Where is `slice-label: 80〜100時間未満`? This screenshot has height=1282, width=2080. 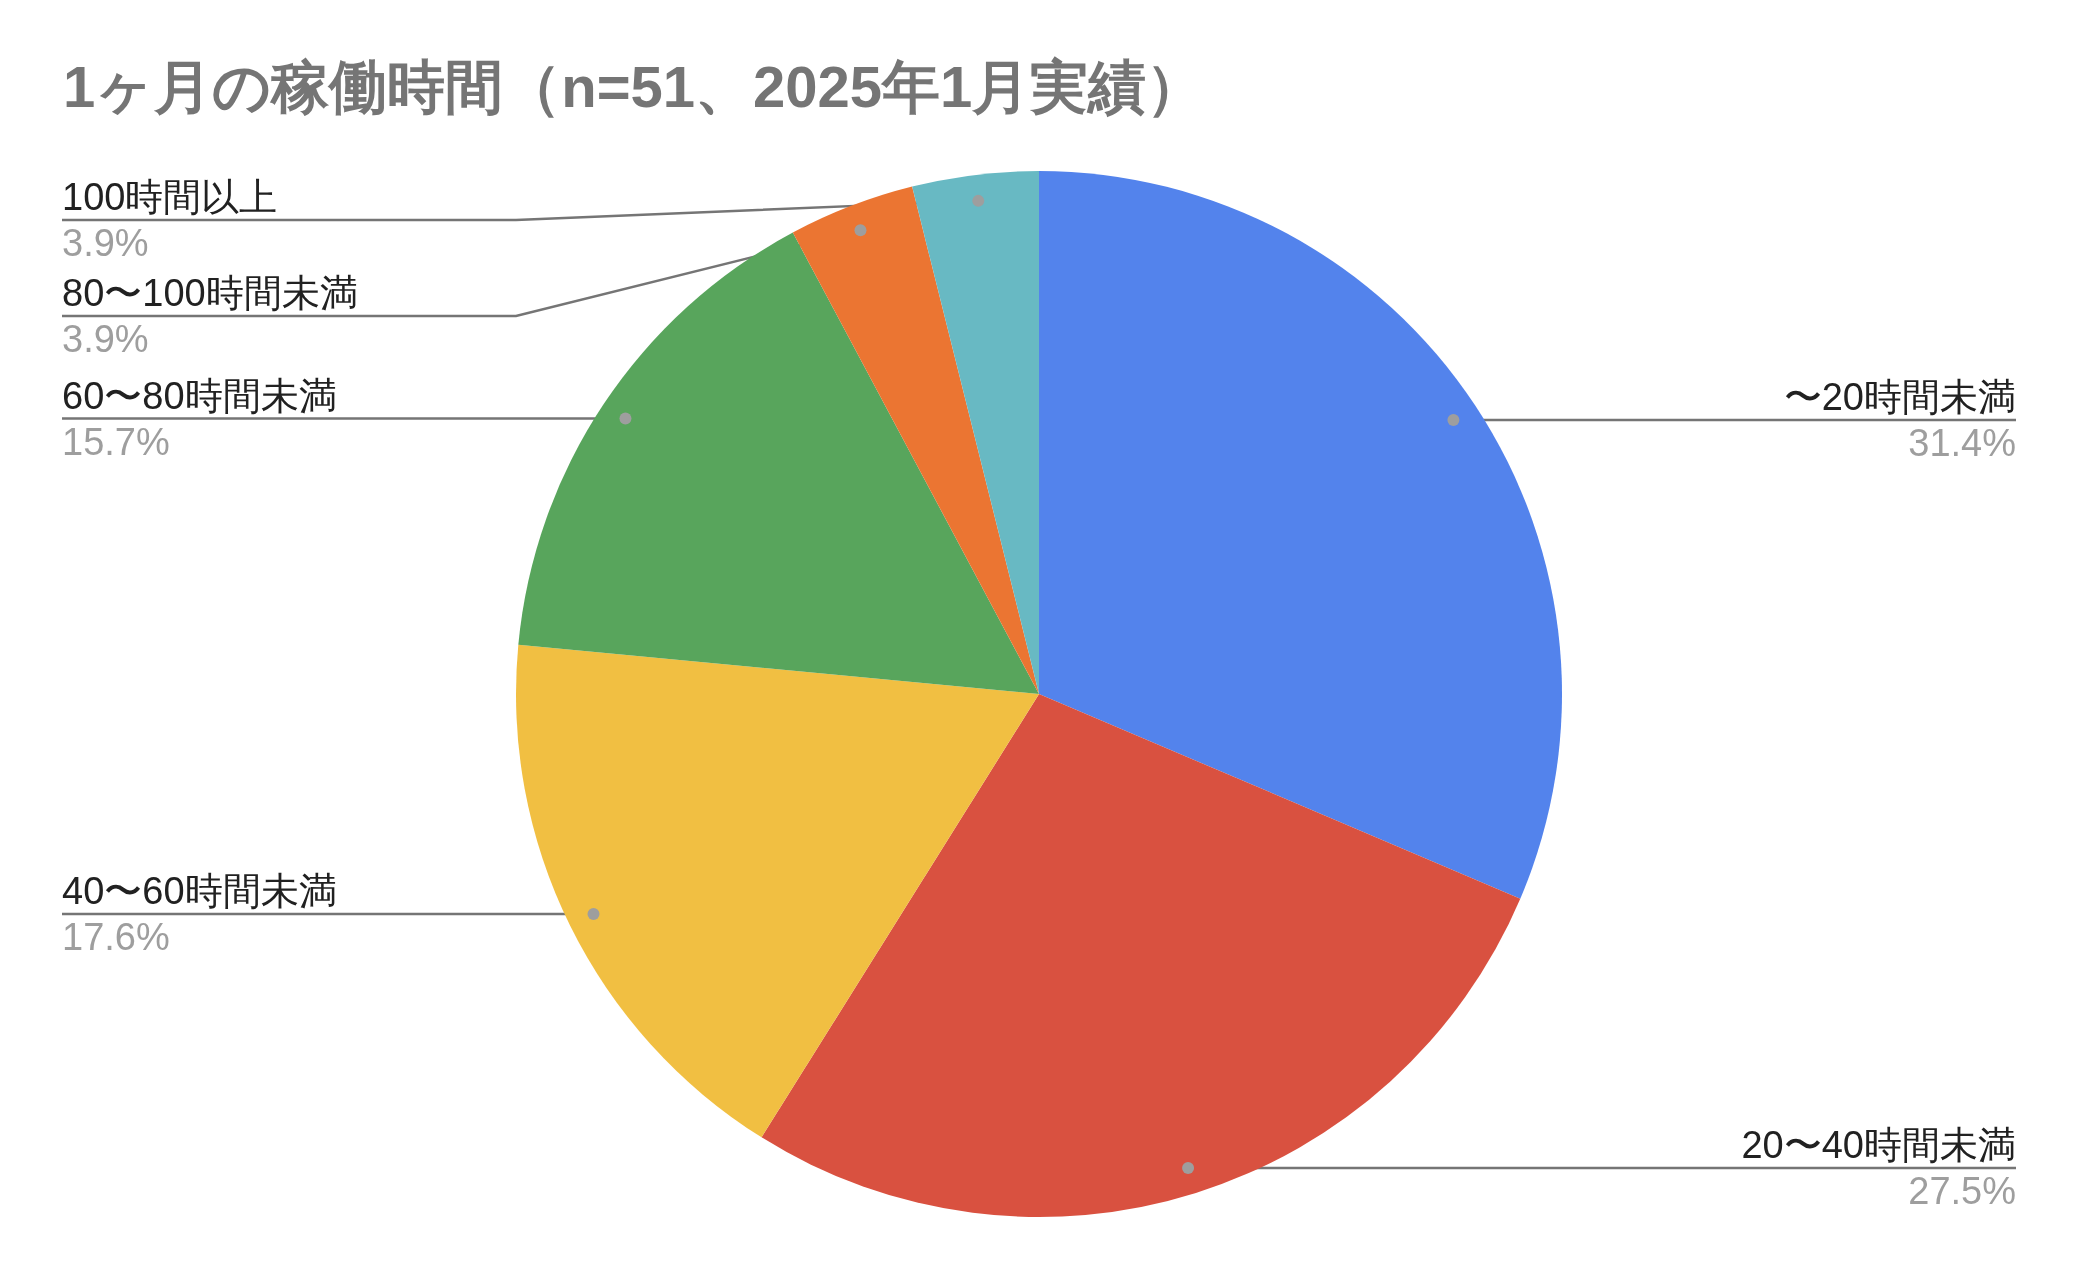
slice-label: 80〜100時間未満 is located at coordinates (210, 293).